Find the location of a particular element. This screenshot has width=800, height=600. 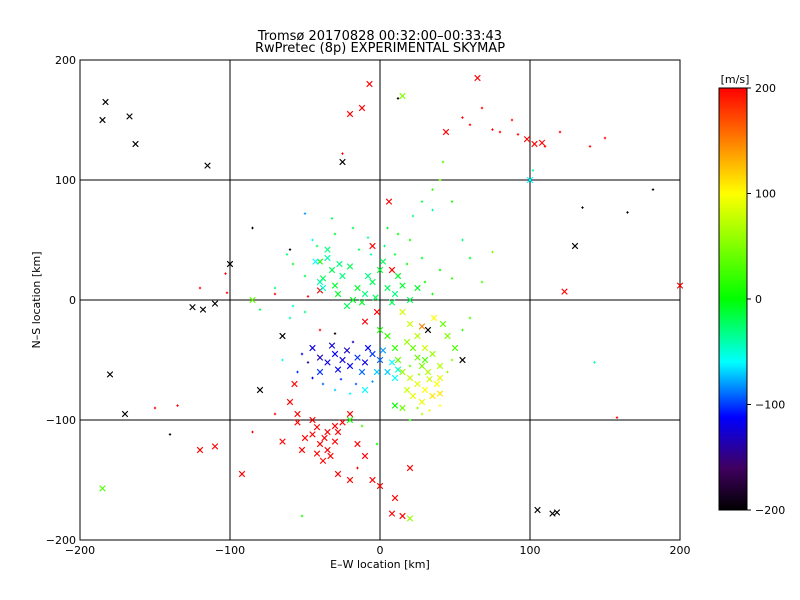

y-axis-label: N–S location [km] is located at coordinates (36, 299).